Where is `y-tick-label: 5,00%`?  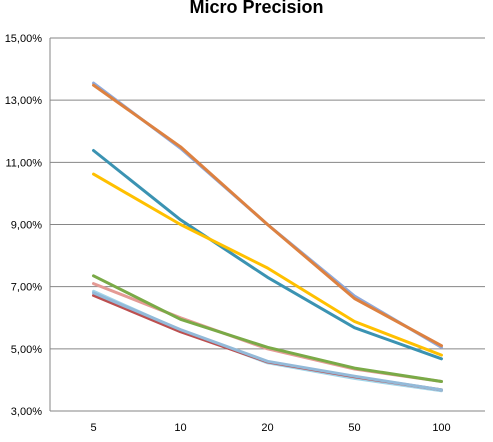 y-tick-label: 5,00% is located at coordinates (26, 350).